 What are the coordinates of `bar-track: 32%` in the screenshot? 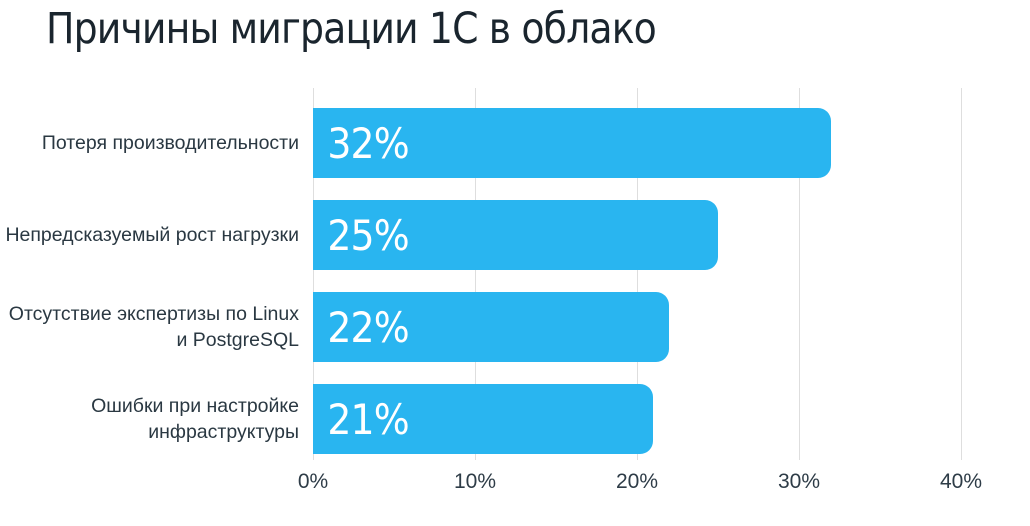 It's located at (637, 143).